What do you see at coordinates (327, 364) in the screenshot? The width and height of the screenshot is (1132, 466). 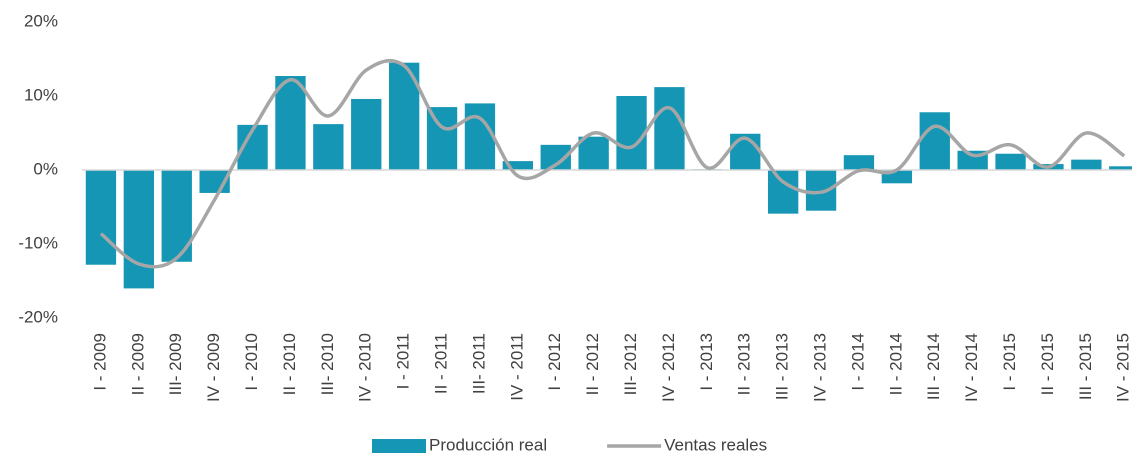 I see `x-tick-label: III- 2010` at bounding box center [327, 364].